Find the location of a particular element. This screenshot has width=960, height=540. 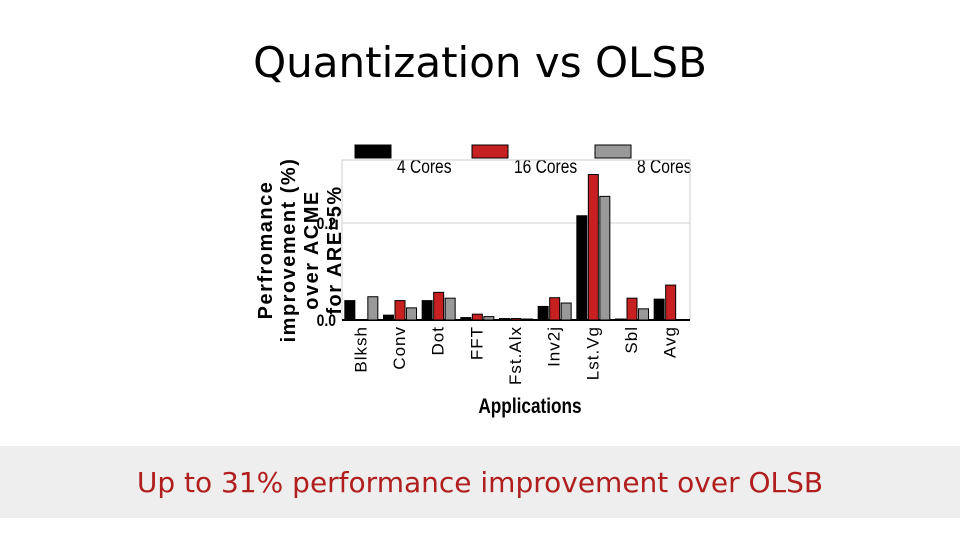

legend-label: 4 Cores is located at coordinates (424, 167).